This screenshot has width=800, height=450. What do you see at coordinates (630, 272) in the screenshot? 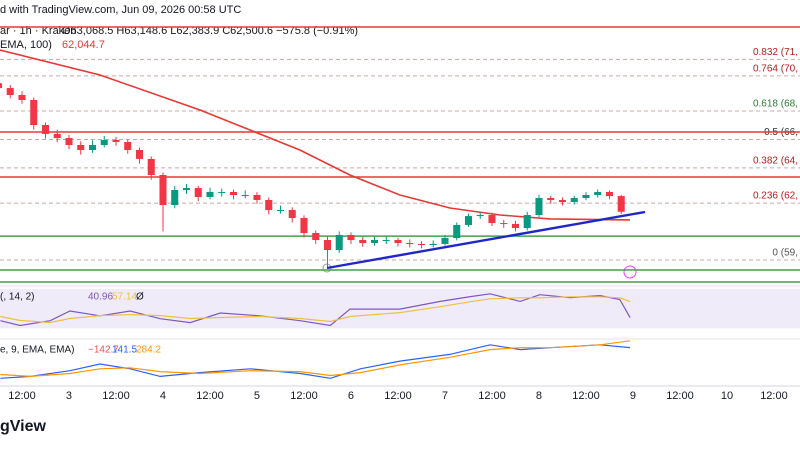
I see `alert-icon` at bounding box center [630, 272].